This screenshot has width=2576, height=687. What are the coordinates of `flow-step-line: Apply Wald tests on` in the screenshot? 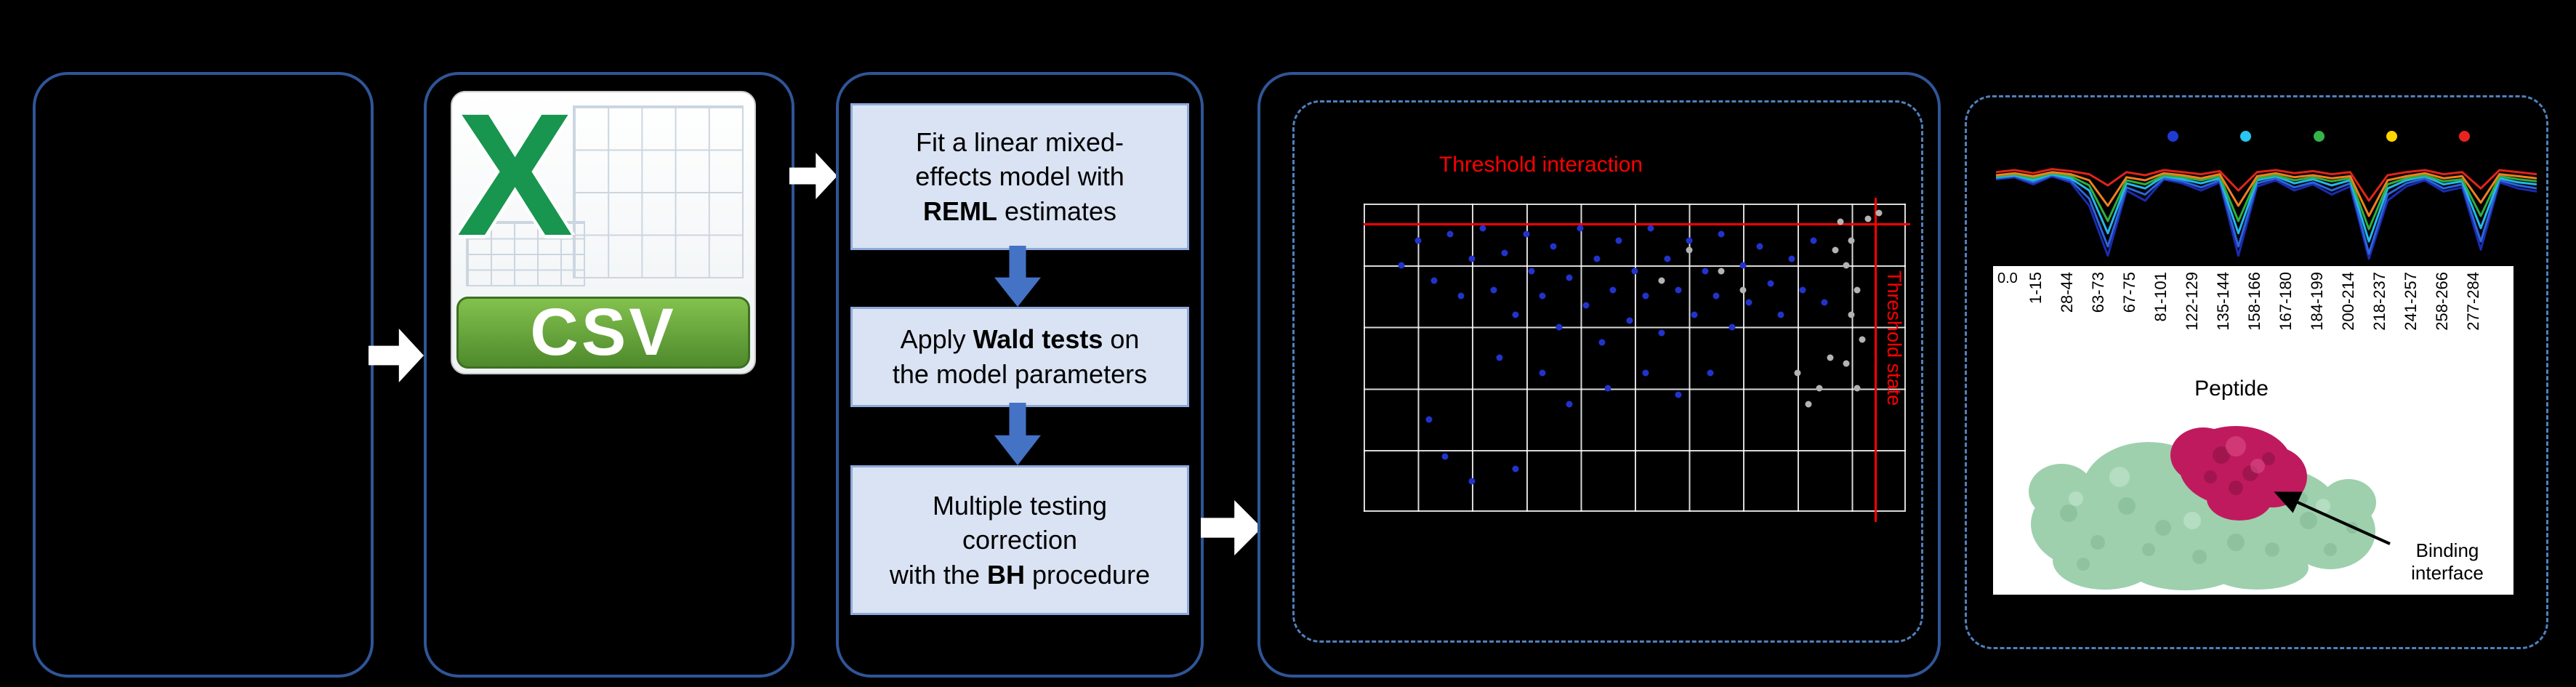 It's located at (1020, 339).